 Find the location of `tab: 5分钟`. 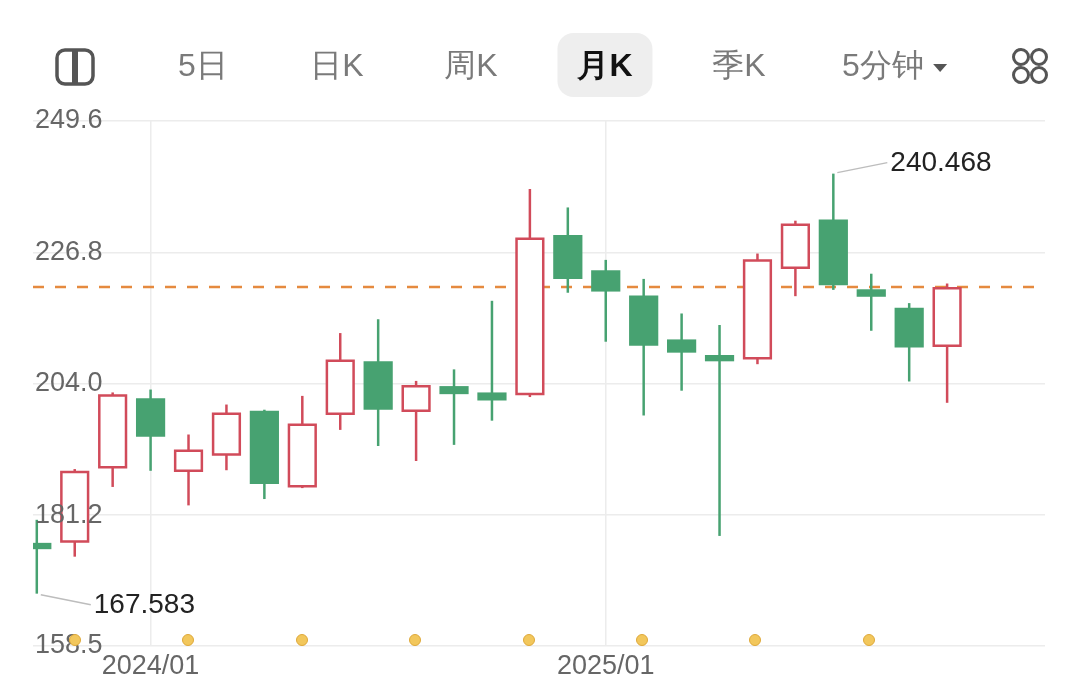

tab: 5分钟 is located at coordinates (895, 65).